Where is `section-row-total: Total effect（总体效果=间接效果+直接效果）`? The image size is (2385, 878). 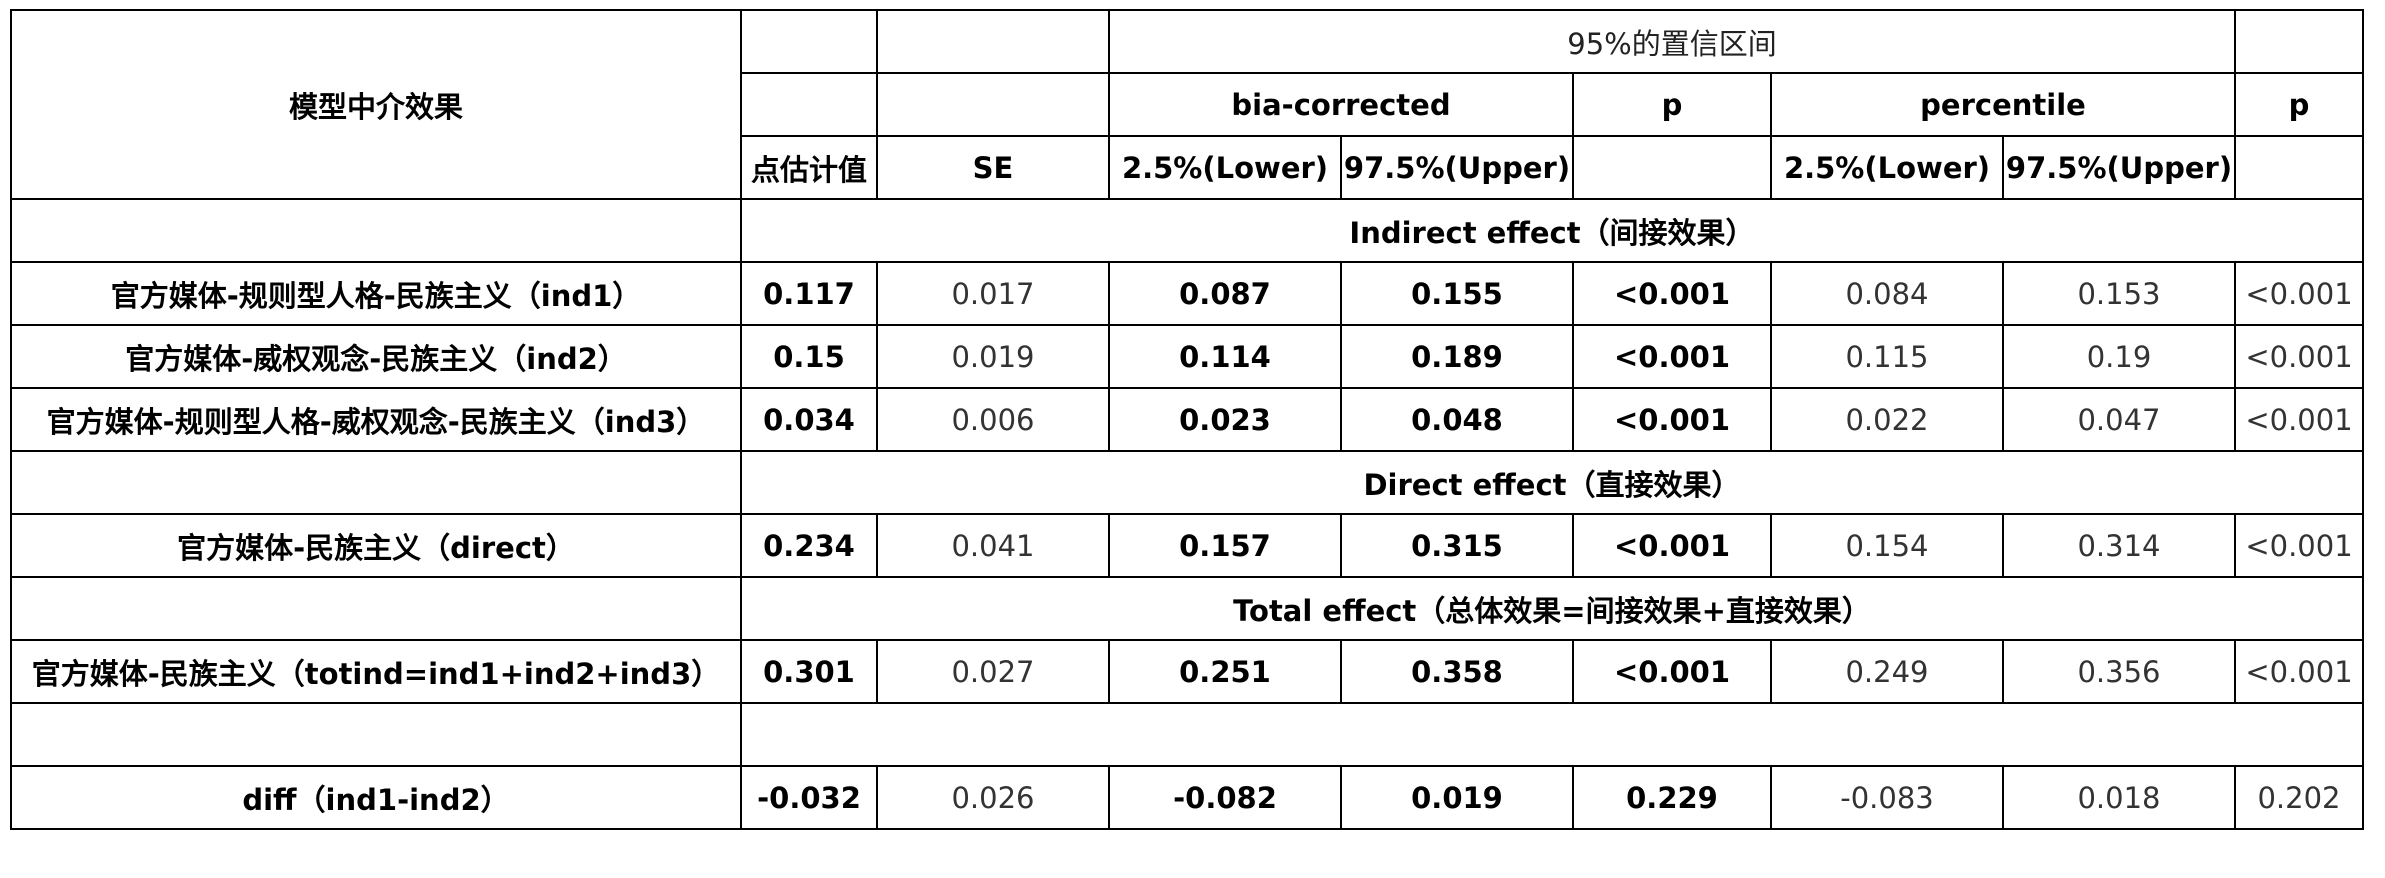 section-row-total: Total effect（总体效果=间接效果+直接效果） is located at coordinates (1187, 608).